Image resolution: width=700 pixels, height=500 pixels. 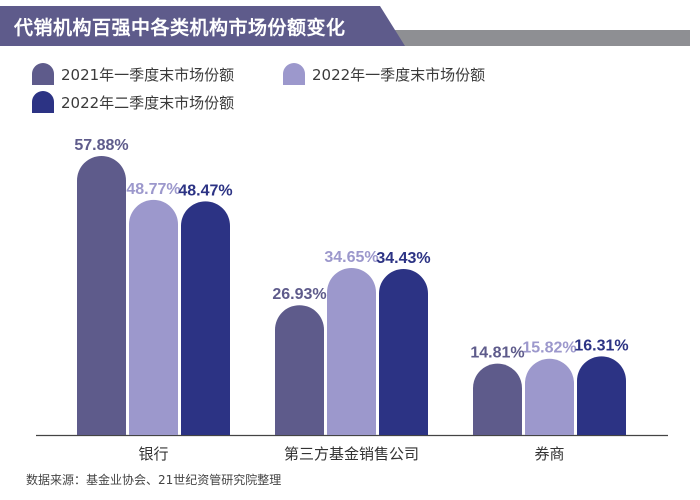 I want to click on category-label-0: 银行, so click(x=153, y=454).